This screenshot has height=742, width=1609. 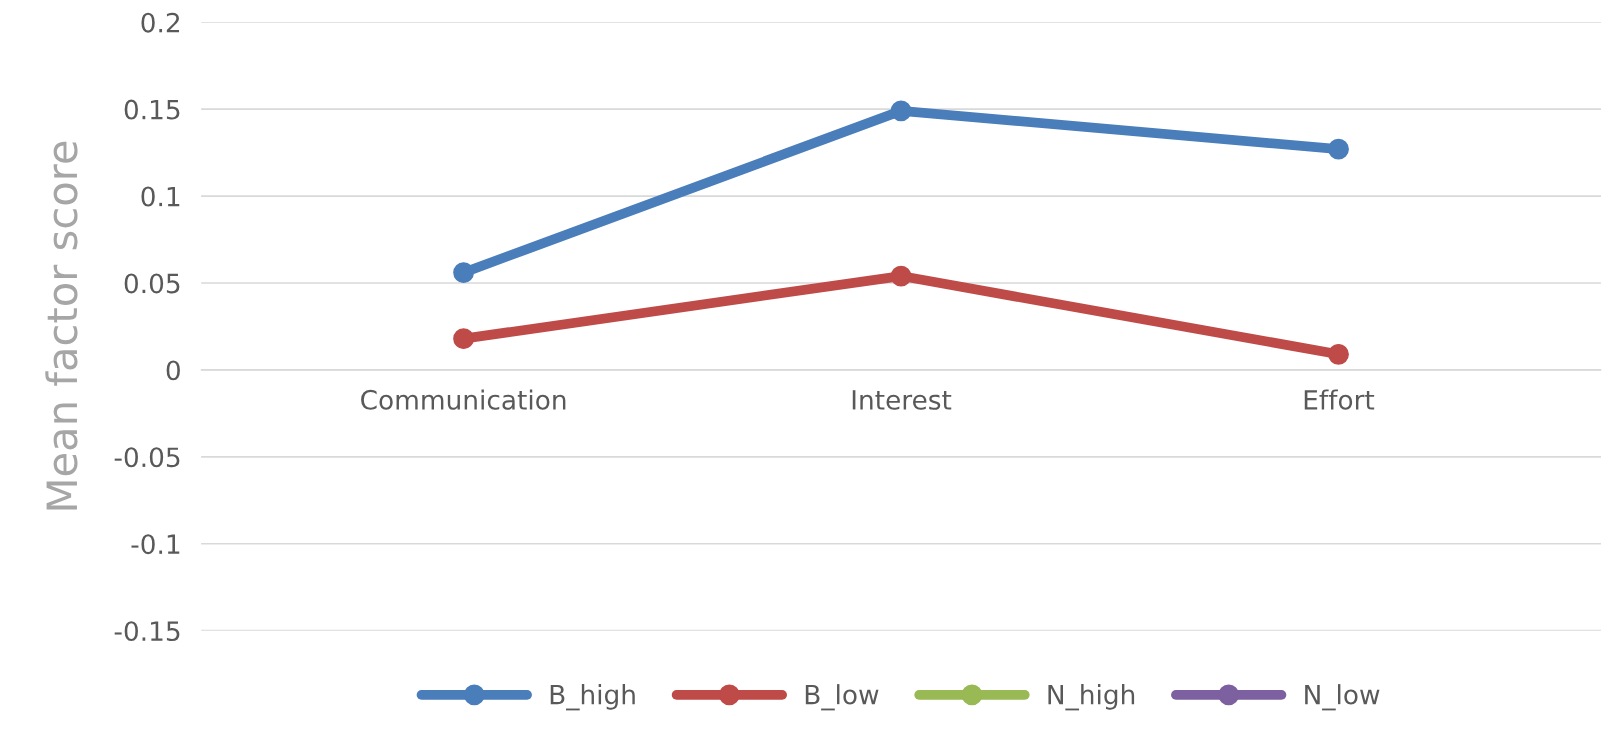 What do you see at coordinates (147, 457) in the screenshot?
I see `y-tick-label: -0.05` at bounding box center [147, 457].